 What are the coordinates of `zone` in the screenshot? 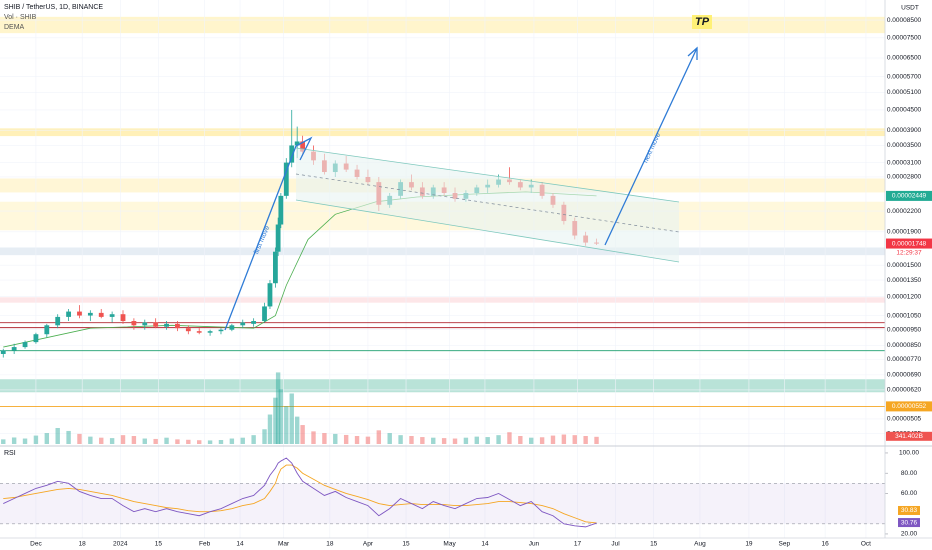 It's located at (442, 300).